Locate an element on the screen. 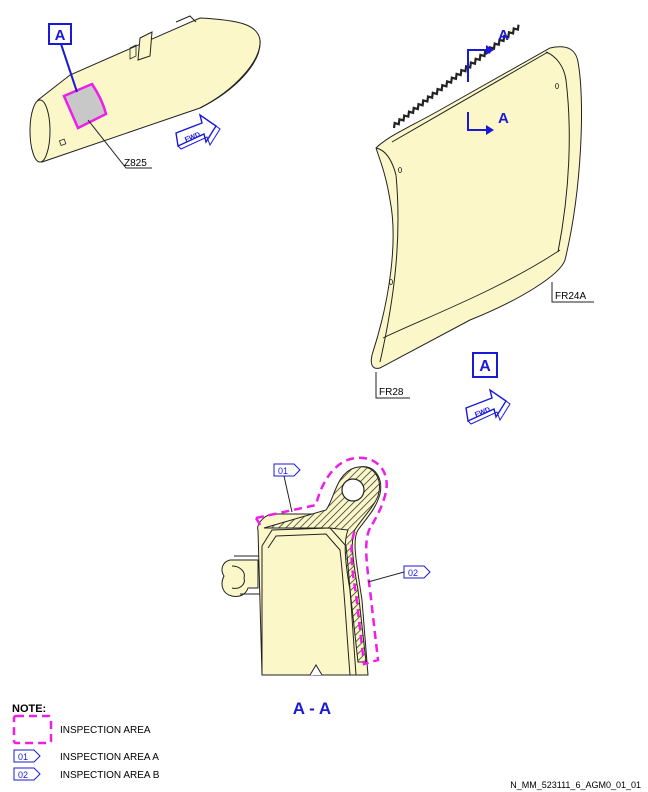 This screenshot has width=648, height=792. panel-body is located at coordinates (476, 207).